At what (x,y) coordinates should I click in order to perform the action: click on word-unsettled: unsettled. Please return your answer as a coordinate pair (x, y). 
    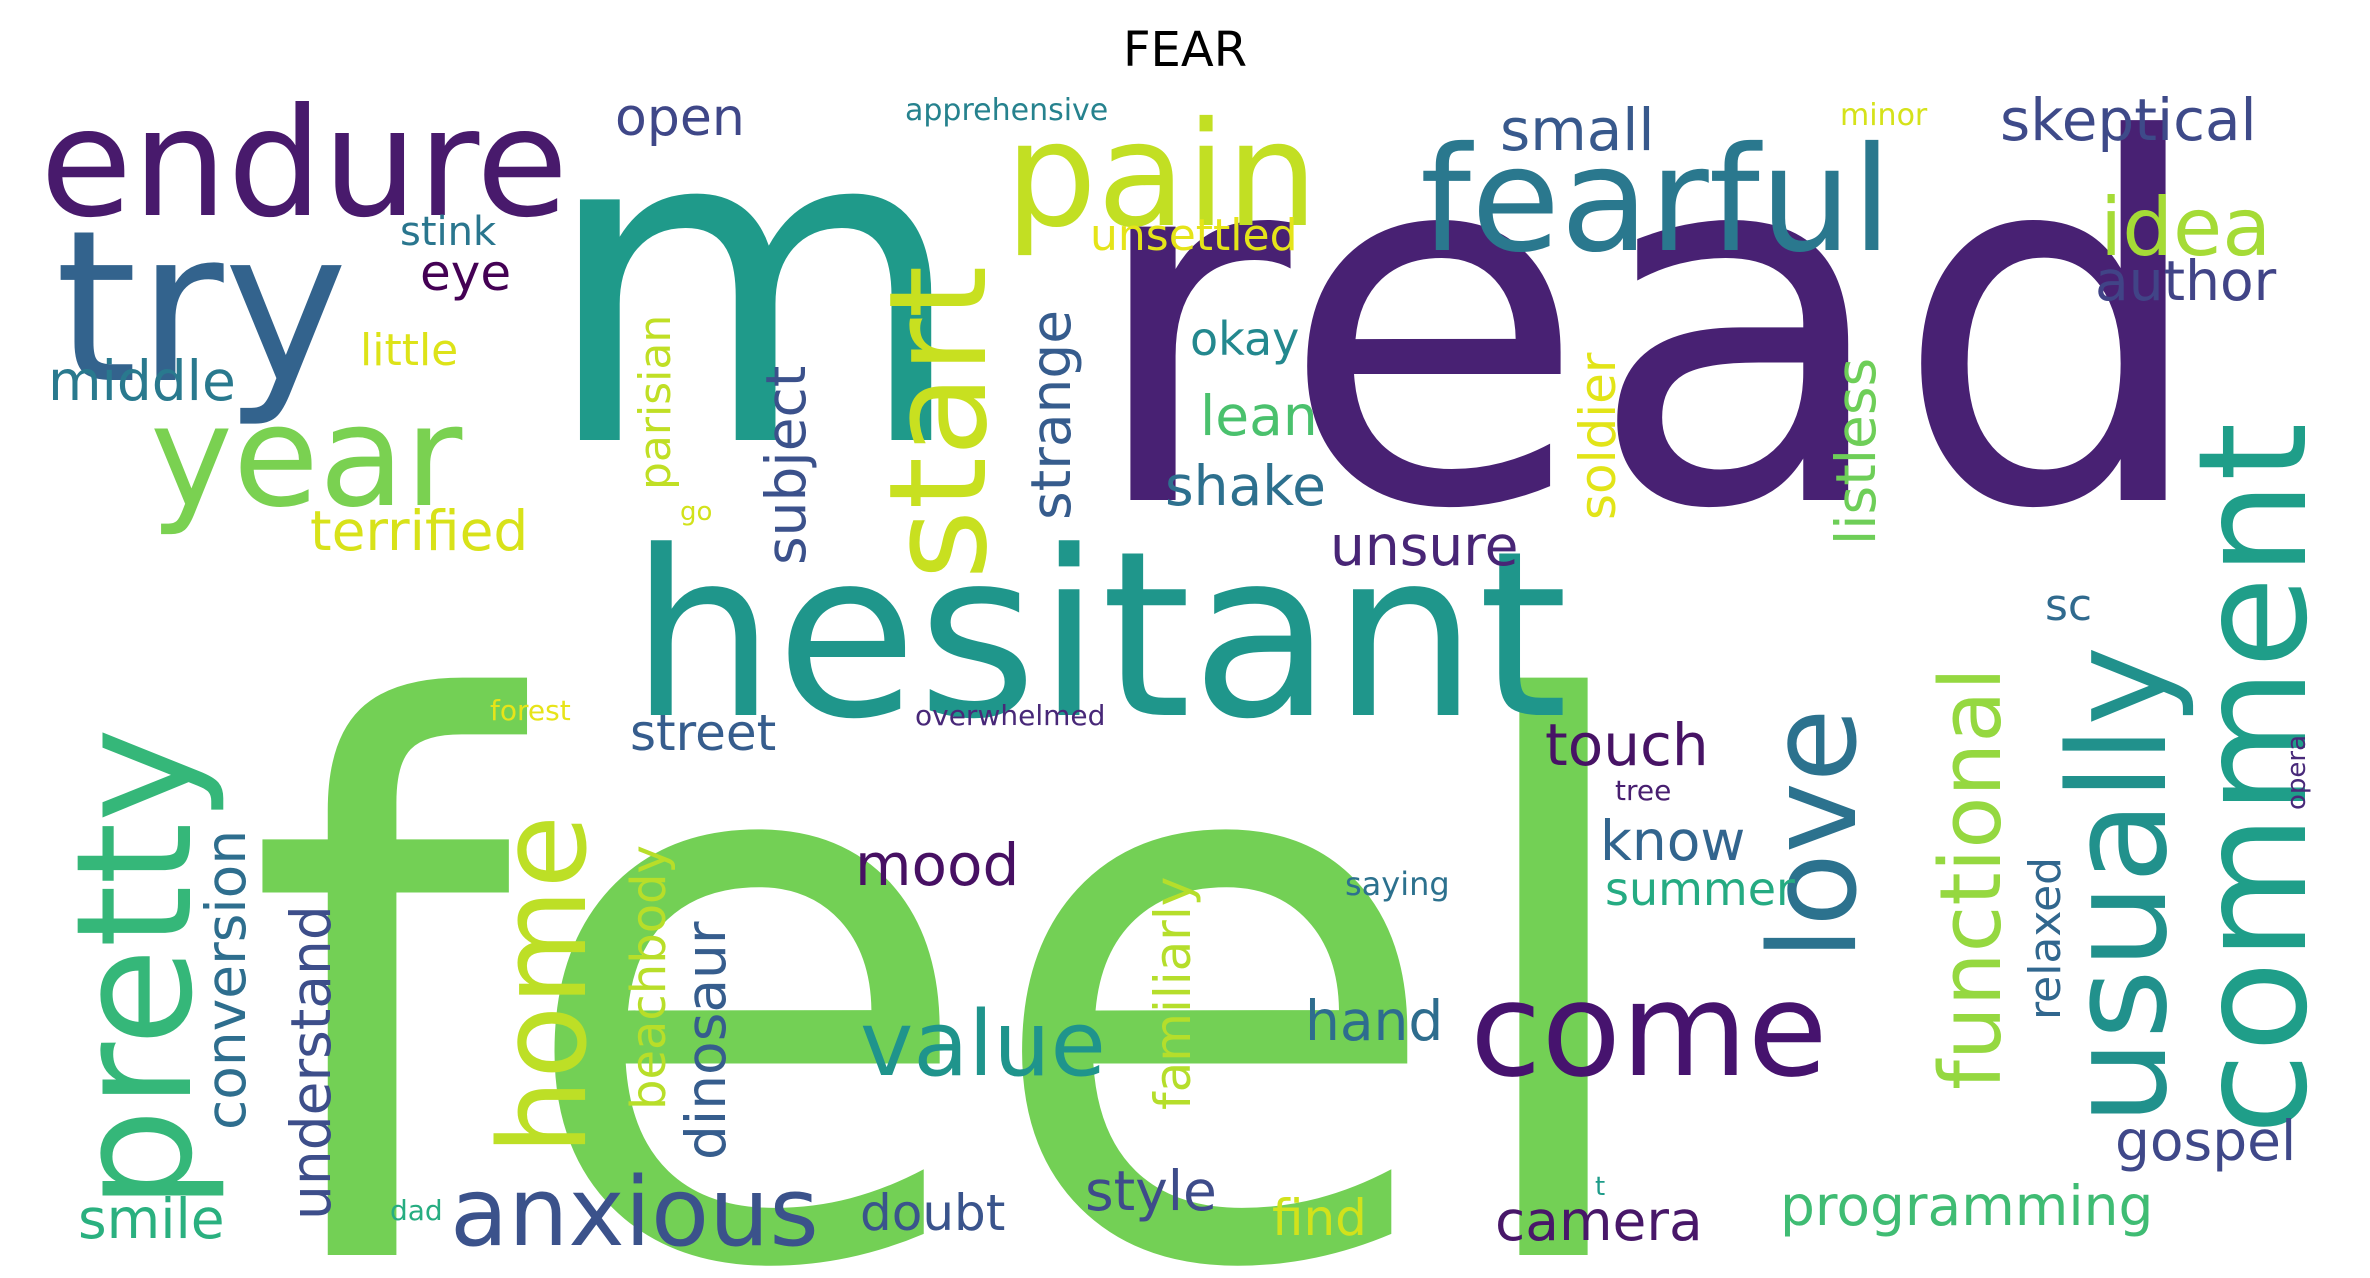
    Looking at the image, I should click on (1194, 235).